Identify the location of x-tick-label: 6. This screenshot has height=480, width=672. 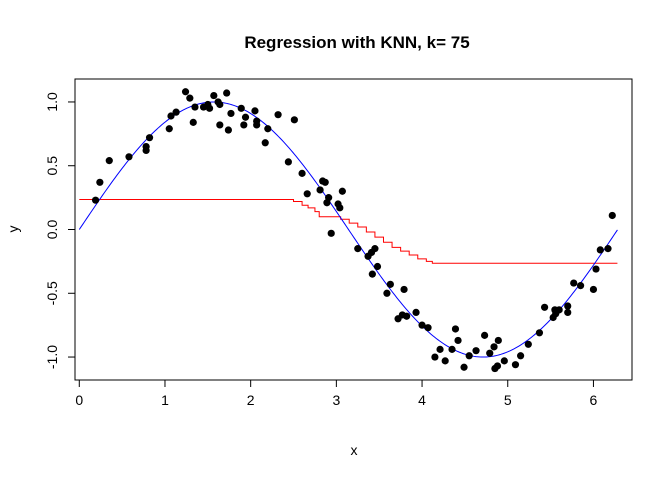
(594, 400).